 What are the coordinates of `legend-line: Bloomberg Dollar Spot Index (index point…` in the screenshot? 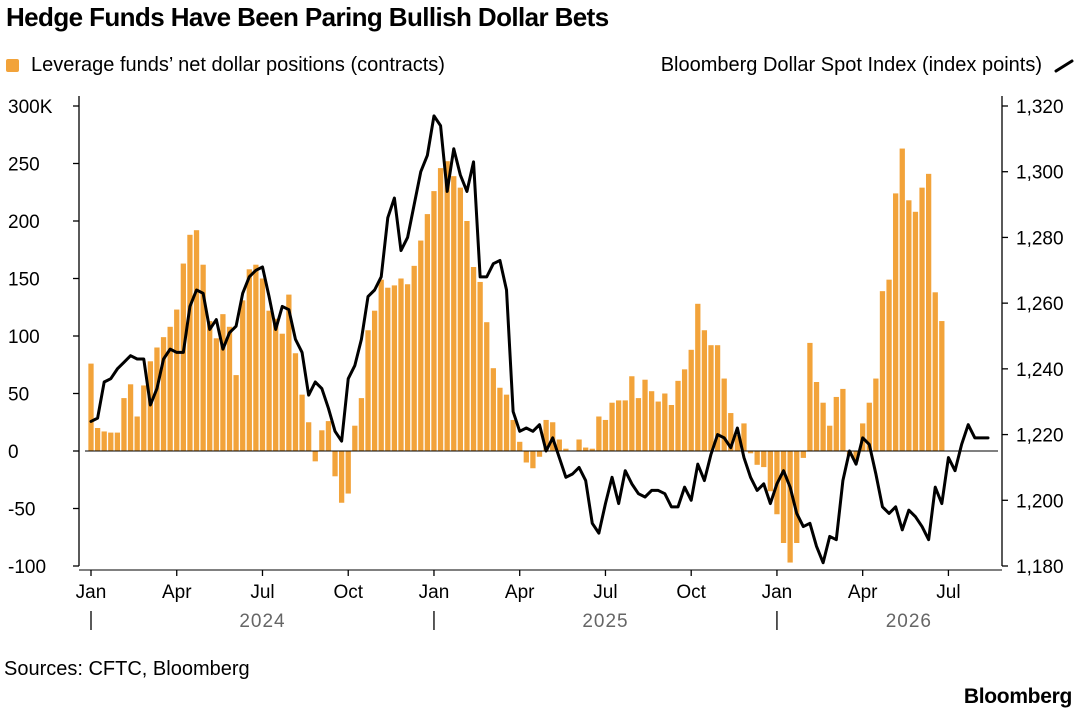 It's located at (867, 65).